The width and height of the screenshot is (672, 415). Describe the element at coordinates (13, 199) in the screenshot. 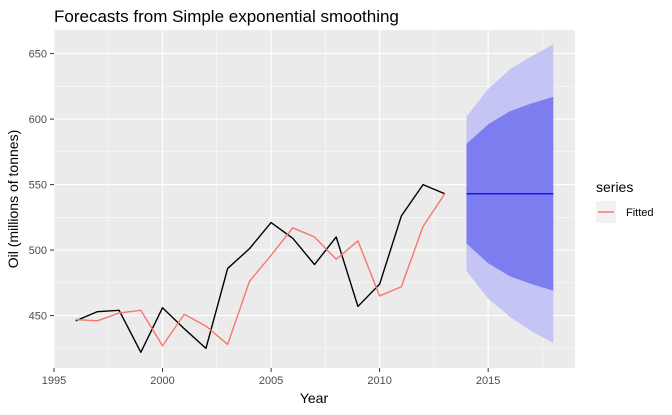

I see `y-axis-title: Oil (millions of tonnes)` at that location.